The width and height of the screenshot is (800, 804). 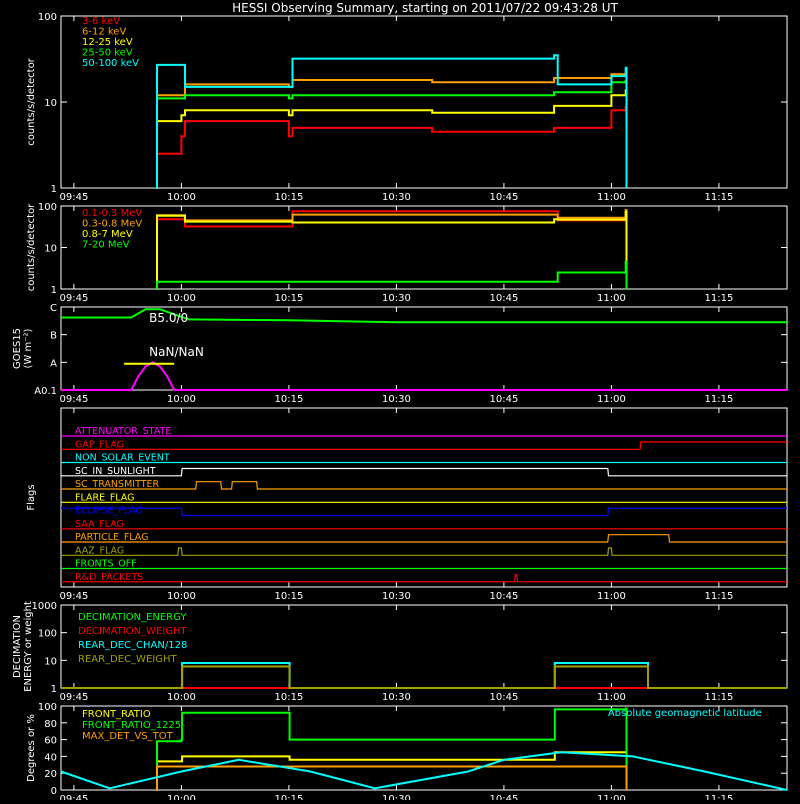 I want to click on dec-legend-entry: REAR_DEC_WEIGHT, so click(x=127, y=659).